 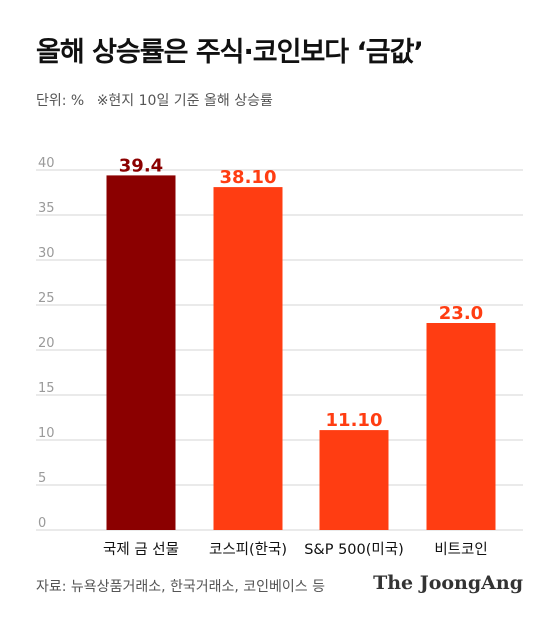 What do you see at coordinates (46, 208) in the screenshot?
I see `y-tick-label: 35` at bounding box center [46, 208].